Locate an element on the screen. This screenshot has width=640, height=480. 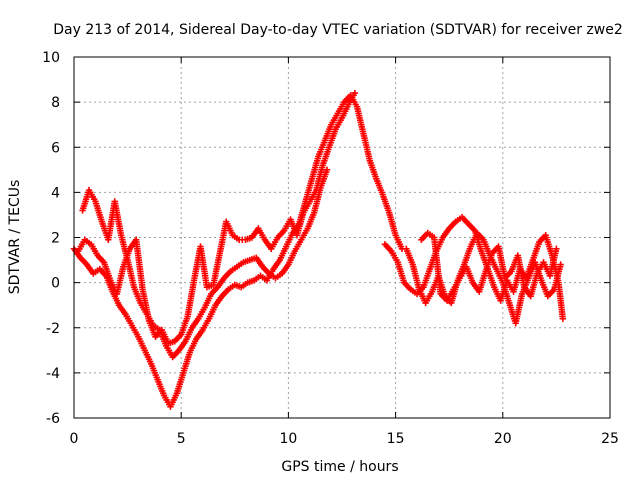
y-tick-label: -6 is located at coordinates (53, 419).